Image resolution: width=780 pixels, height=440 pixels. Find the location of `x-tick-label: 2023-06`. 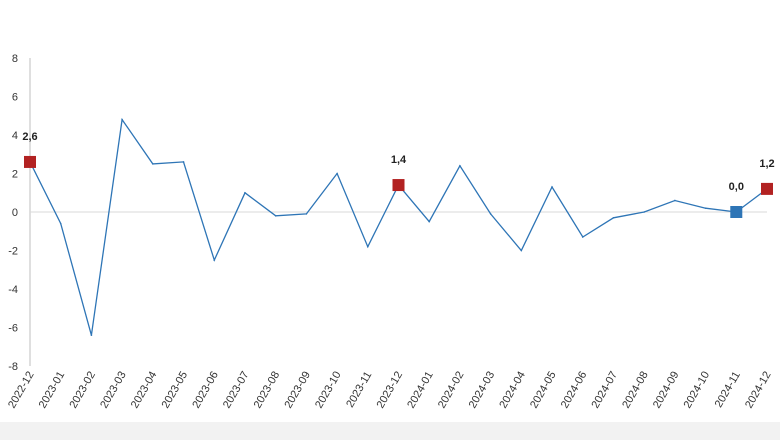

x-tick-label: 2023-06 is located at coordinates (205, 390).